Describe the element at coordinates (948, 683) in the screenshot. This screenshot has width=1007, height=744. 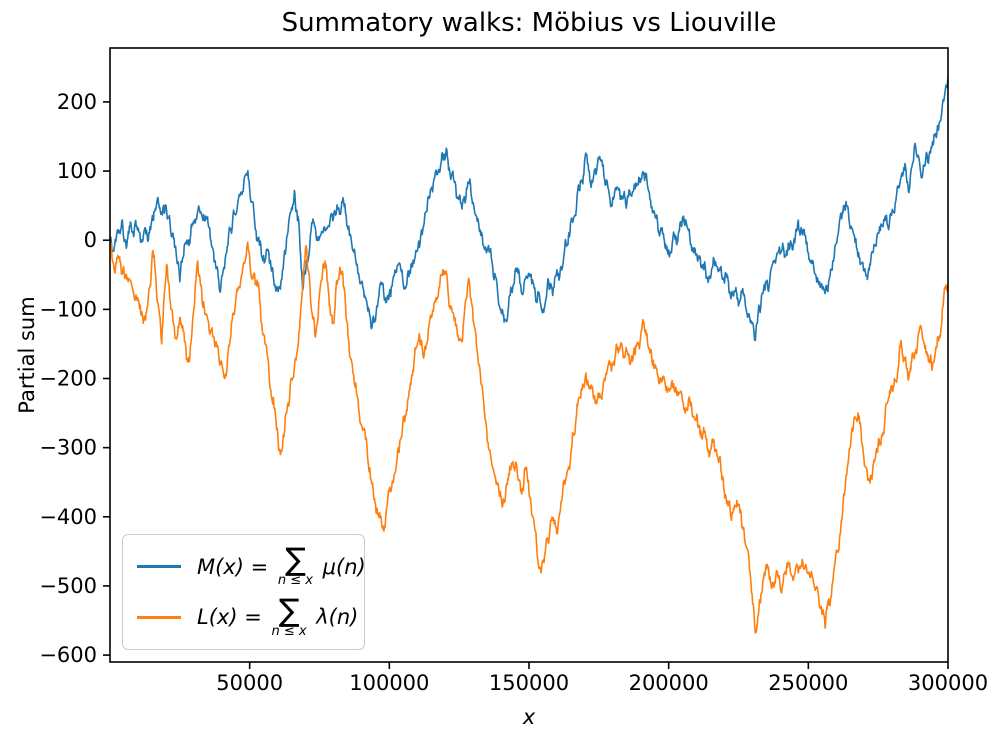
I see `x-tick-label: 300000` at that location.